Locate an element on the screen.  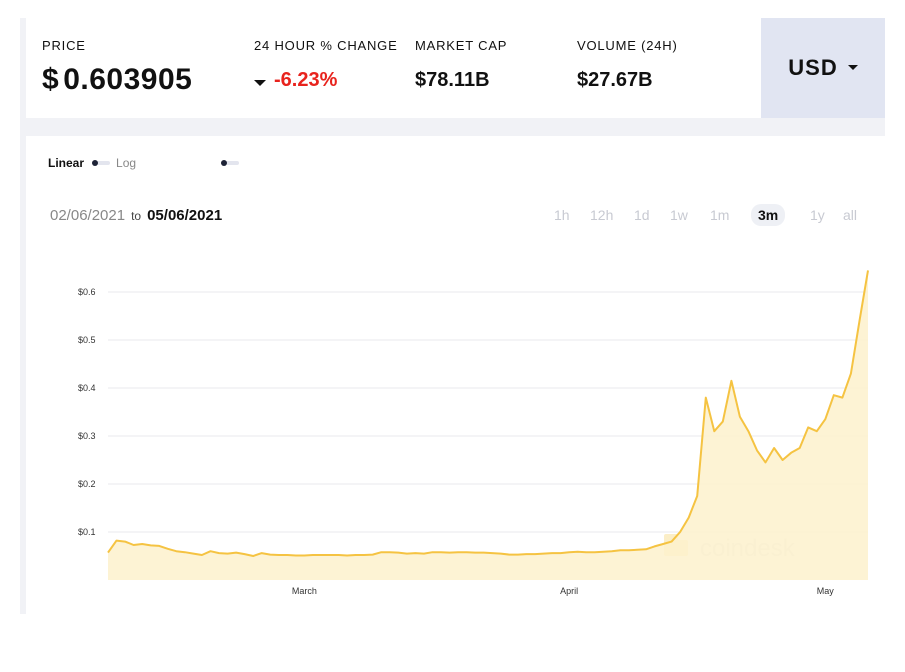
header-divider is located at coordinates (455, 127).